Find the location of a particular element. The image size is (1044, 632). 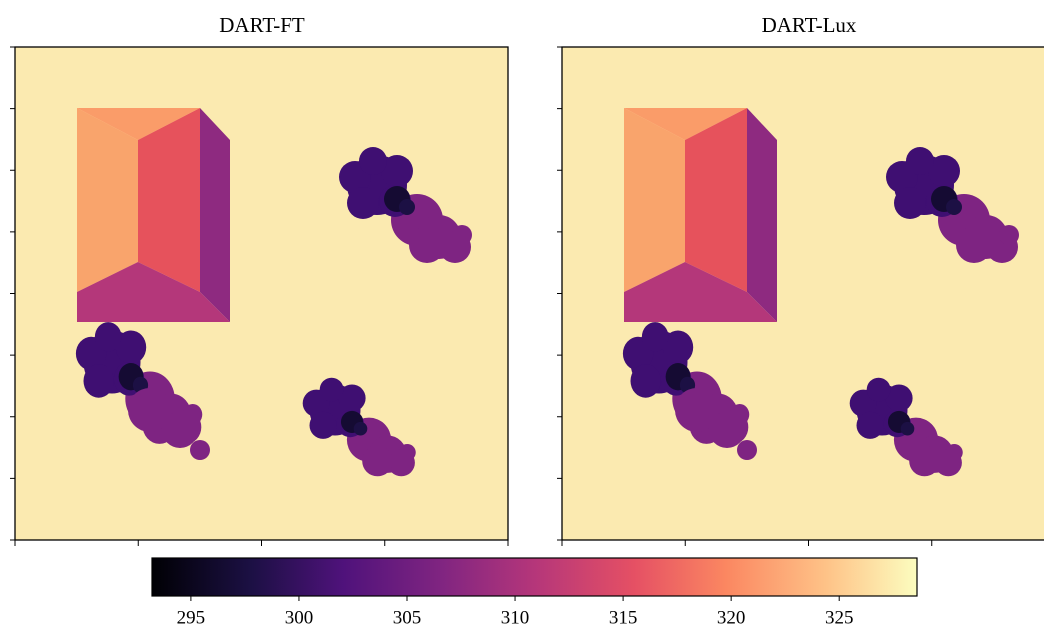

colorbar is located at coordinates (534, 577).